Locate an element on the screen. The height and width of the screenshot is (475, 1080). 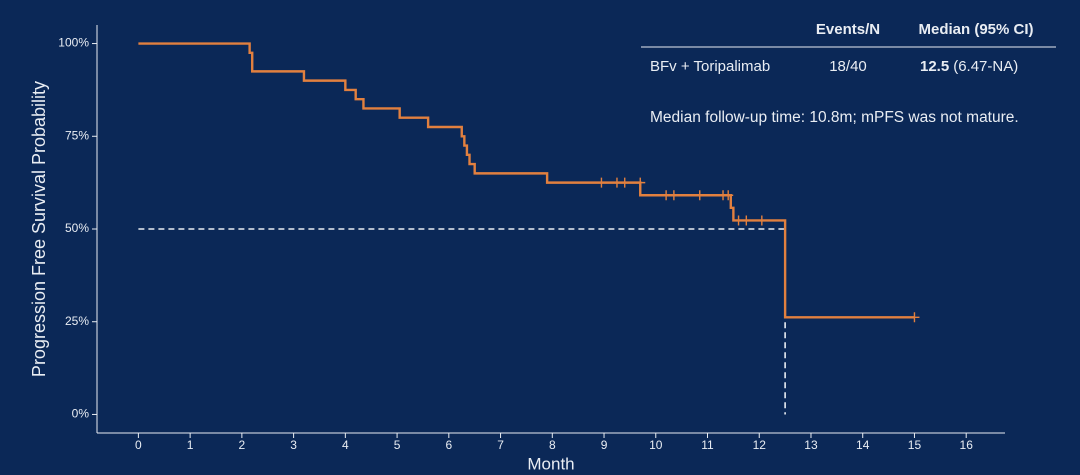
x-tick-label: 7 is located at coordinates (500, 445).